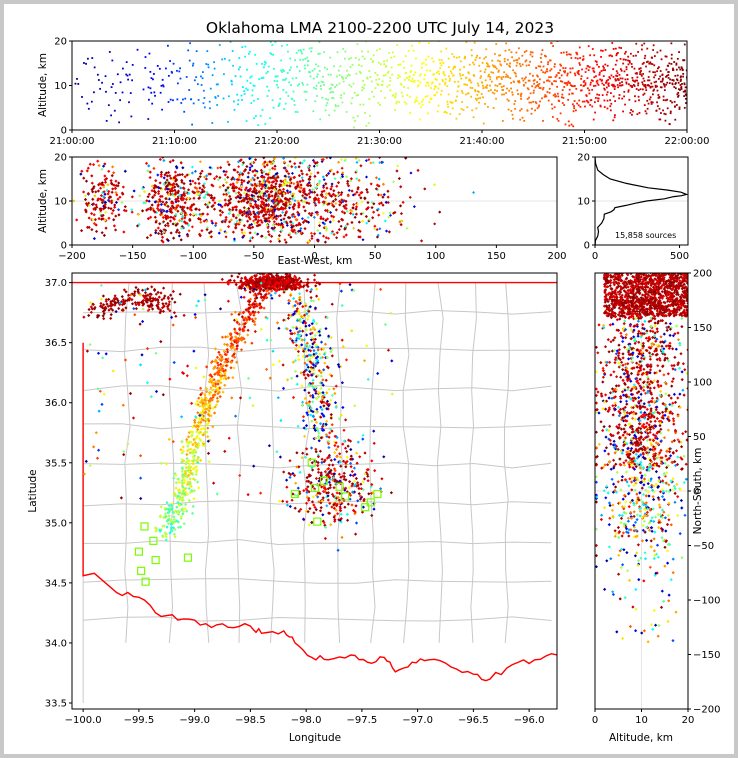  Describe the element at coordinates (64, 131) in the screenshot. I see `tick-label: 0` at that location.